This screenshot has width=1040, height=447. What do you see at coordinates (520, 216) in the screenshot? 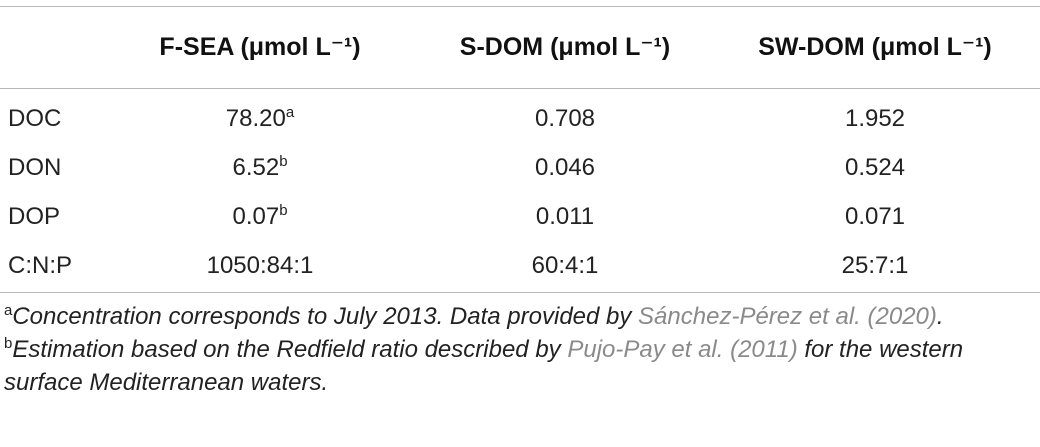
I see `table-row: DOP 0.07b 0.011 0.071` at bounding box center [520, 216].